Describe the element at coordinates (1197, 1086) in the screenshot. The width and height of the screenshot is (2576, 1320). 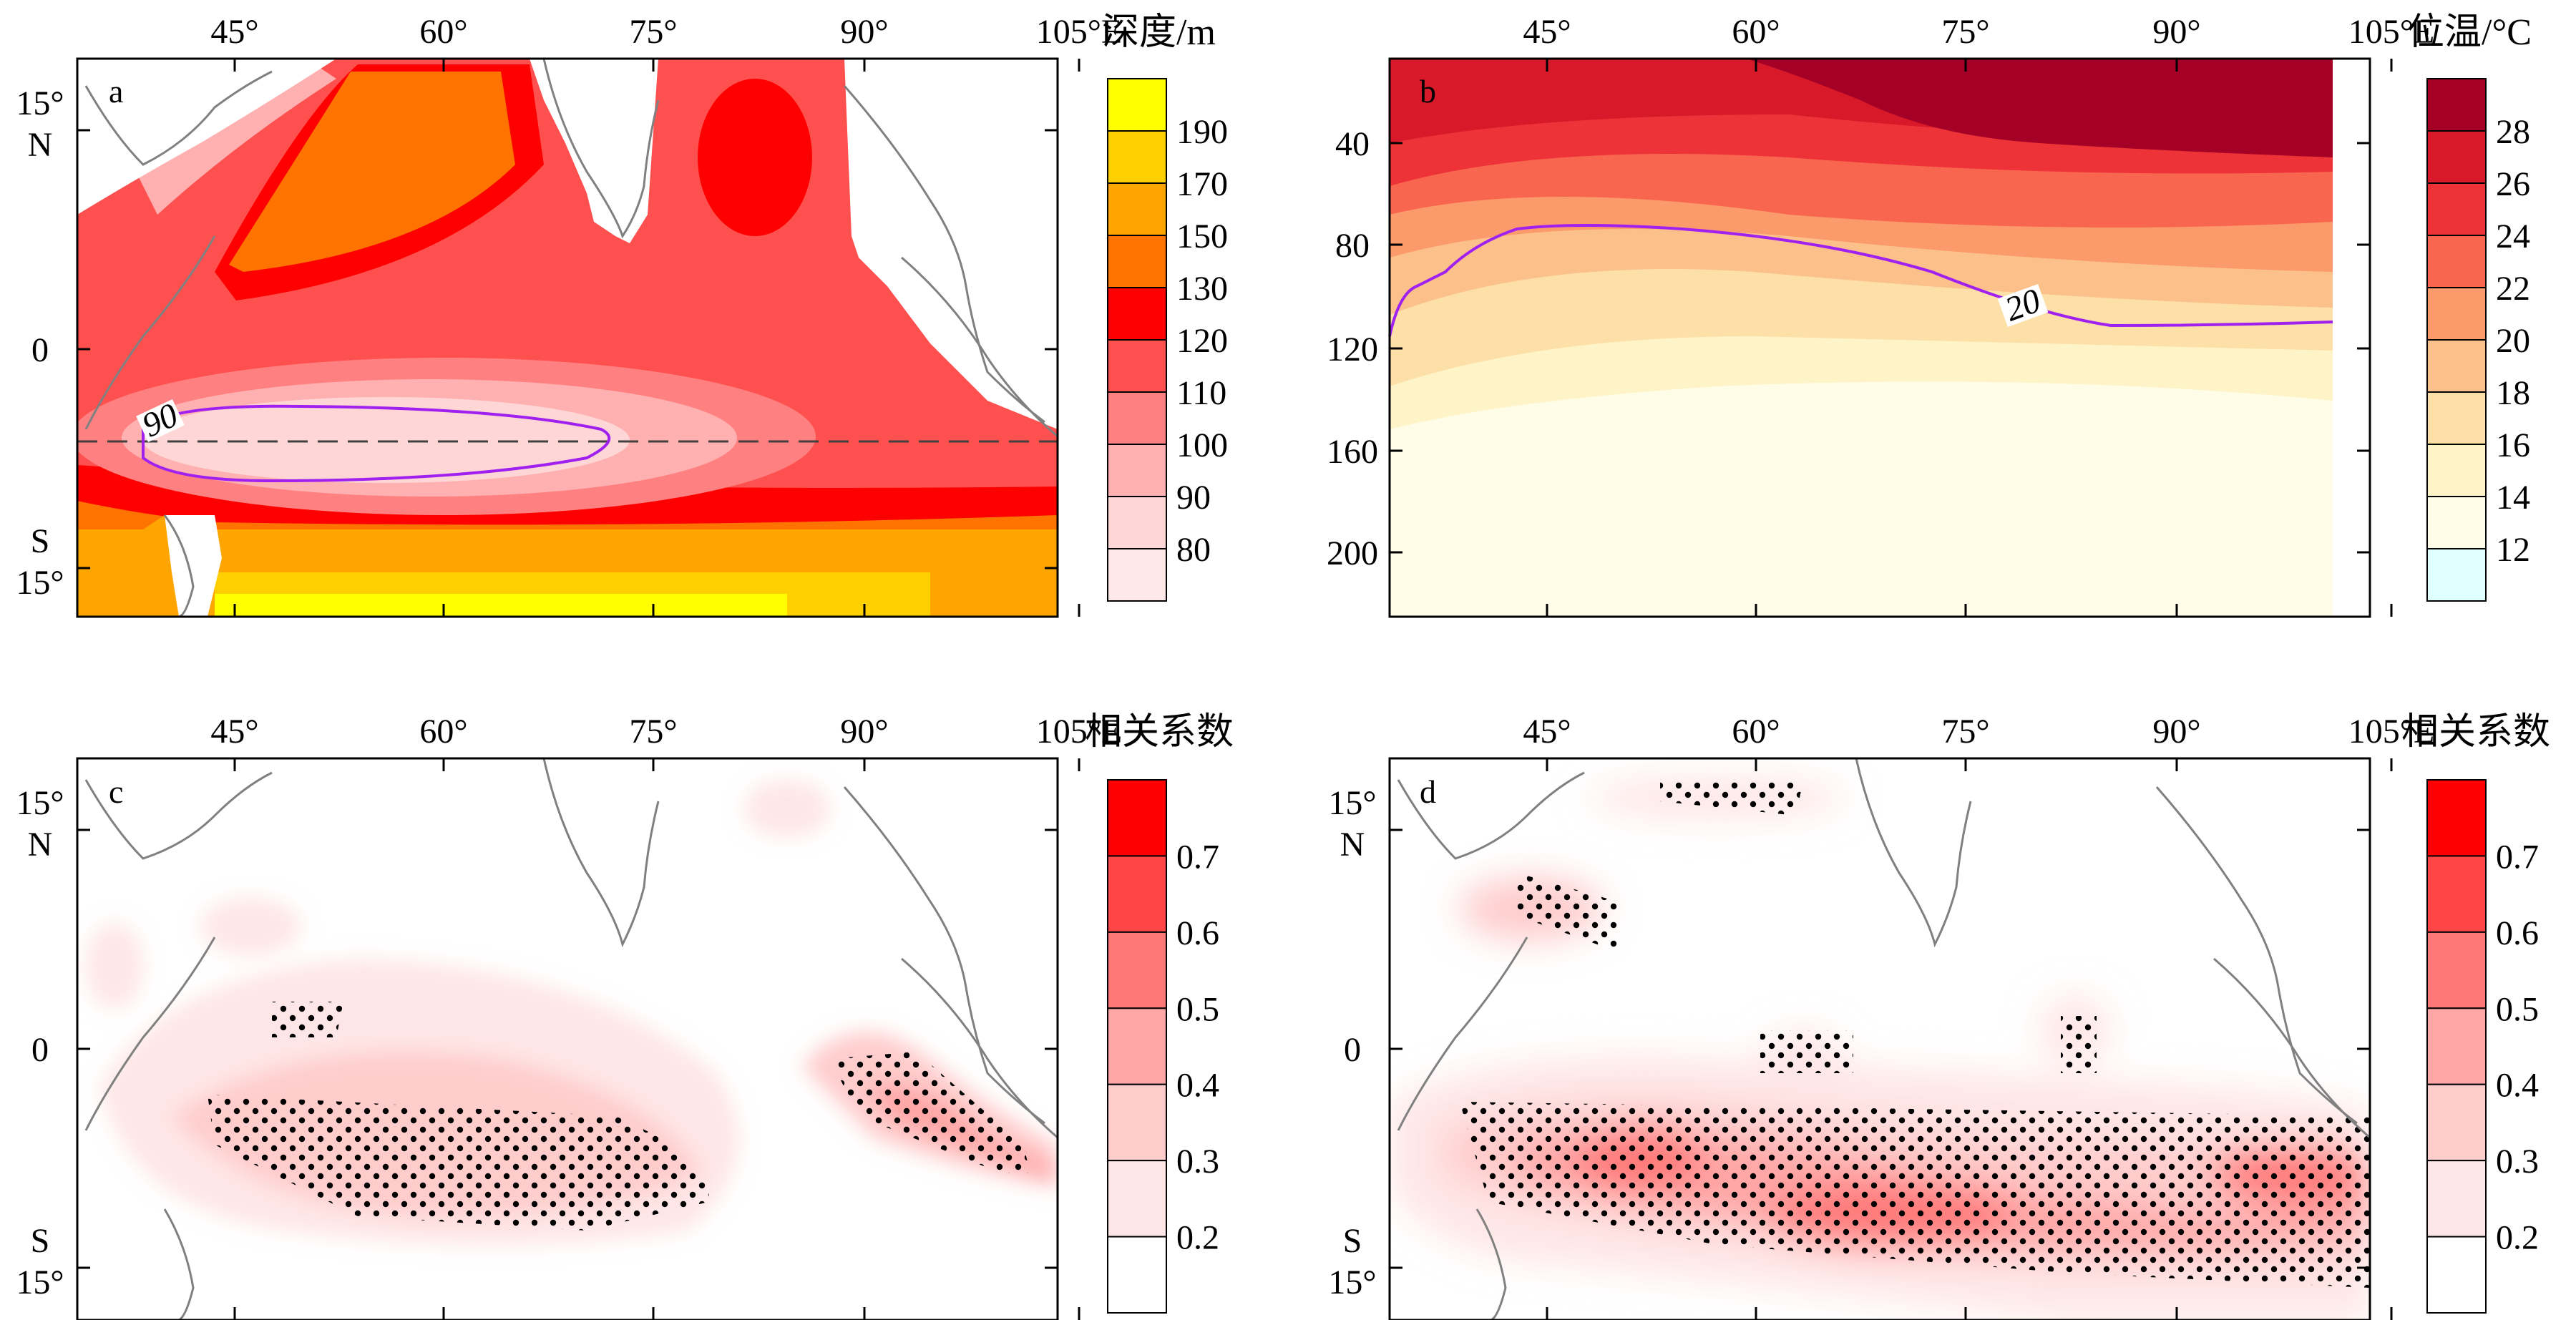
I see `colorbar-tick-label: 0.4` at that location.